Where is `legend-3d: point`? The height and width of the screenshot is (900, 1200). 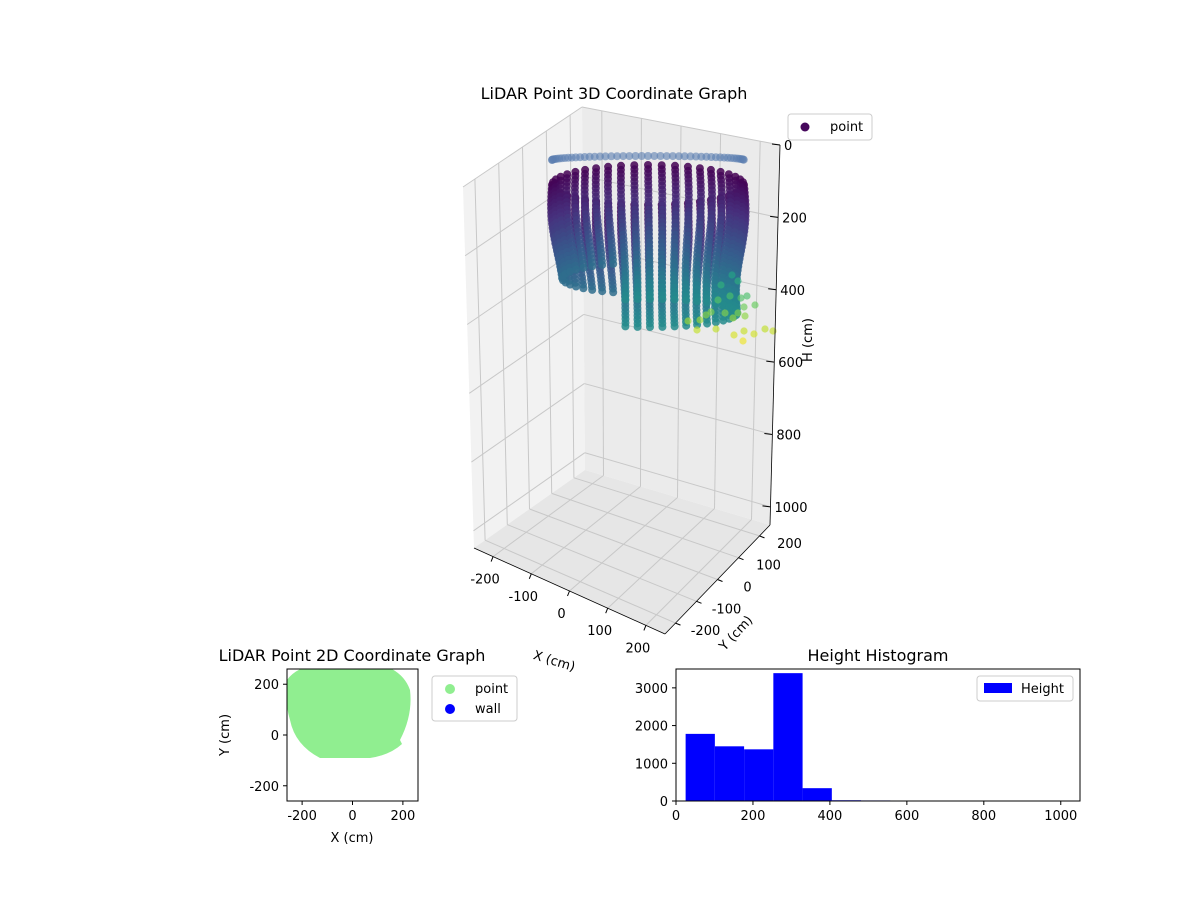
legend-3d: point is located at coordinates (830, 127).